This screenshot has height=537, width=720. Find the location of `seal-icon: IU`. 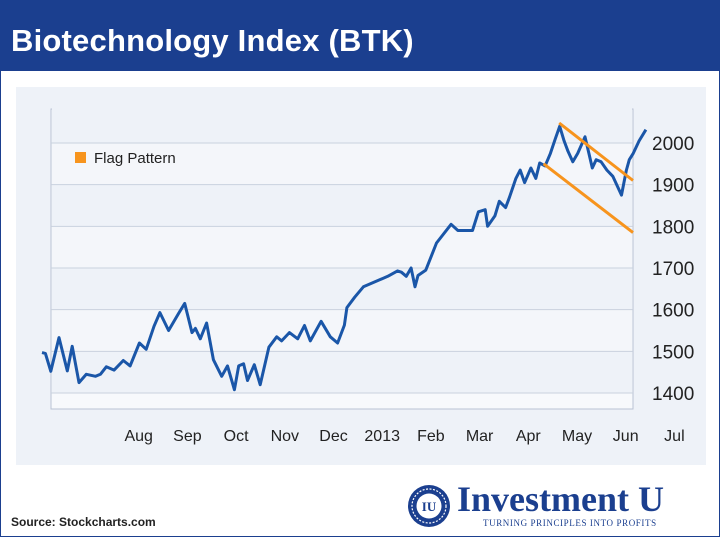

seal-icon: IU is located at coordinates (429, 506).